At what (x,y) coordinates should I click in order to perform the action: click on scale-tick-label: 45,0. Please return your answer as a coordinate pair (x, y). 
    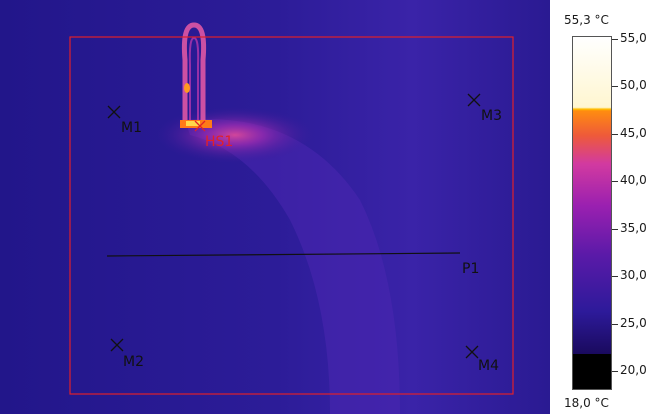
    Looking at the image, I should click on (633, 132).